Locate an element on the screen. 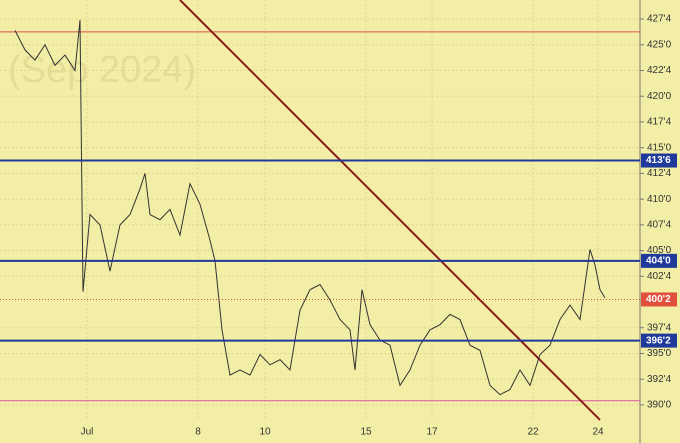  y-tick-label: 412'4 is located at coordinates (659, 173).